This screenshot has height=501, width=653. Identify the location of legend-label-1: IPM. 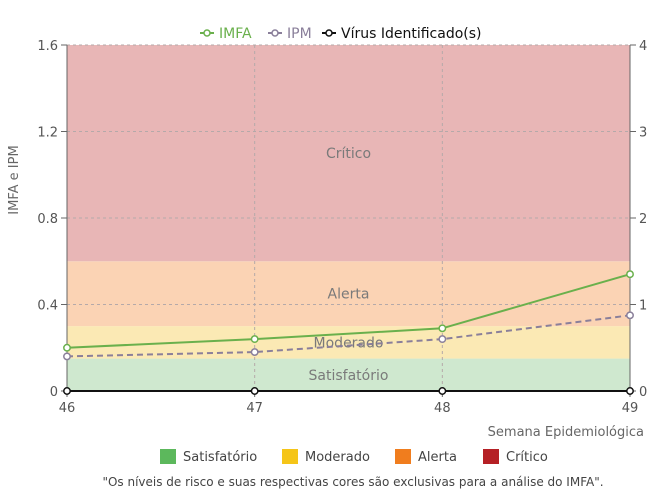
(299, 34).